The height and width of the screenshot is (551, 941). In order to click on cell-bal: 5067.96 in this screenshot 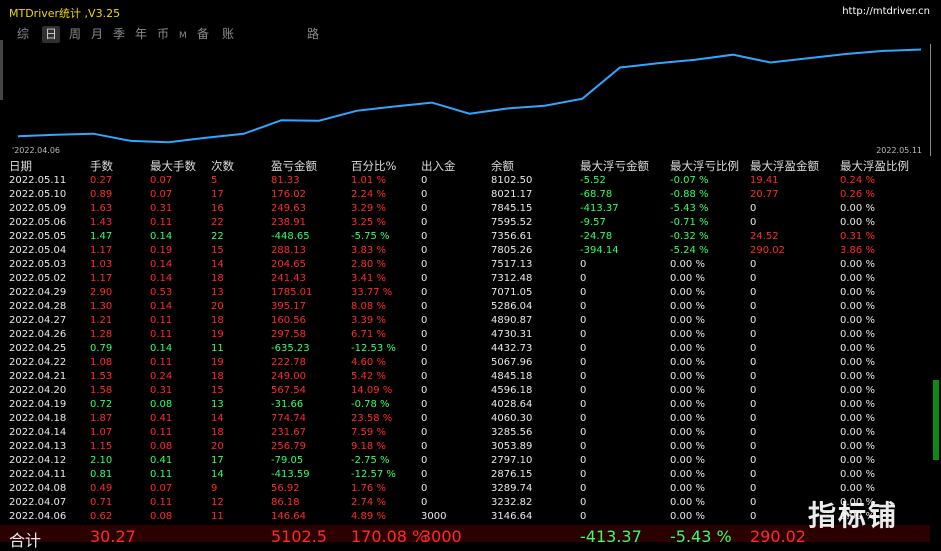, I will do `click(512, 362)`.